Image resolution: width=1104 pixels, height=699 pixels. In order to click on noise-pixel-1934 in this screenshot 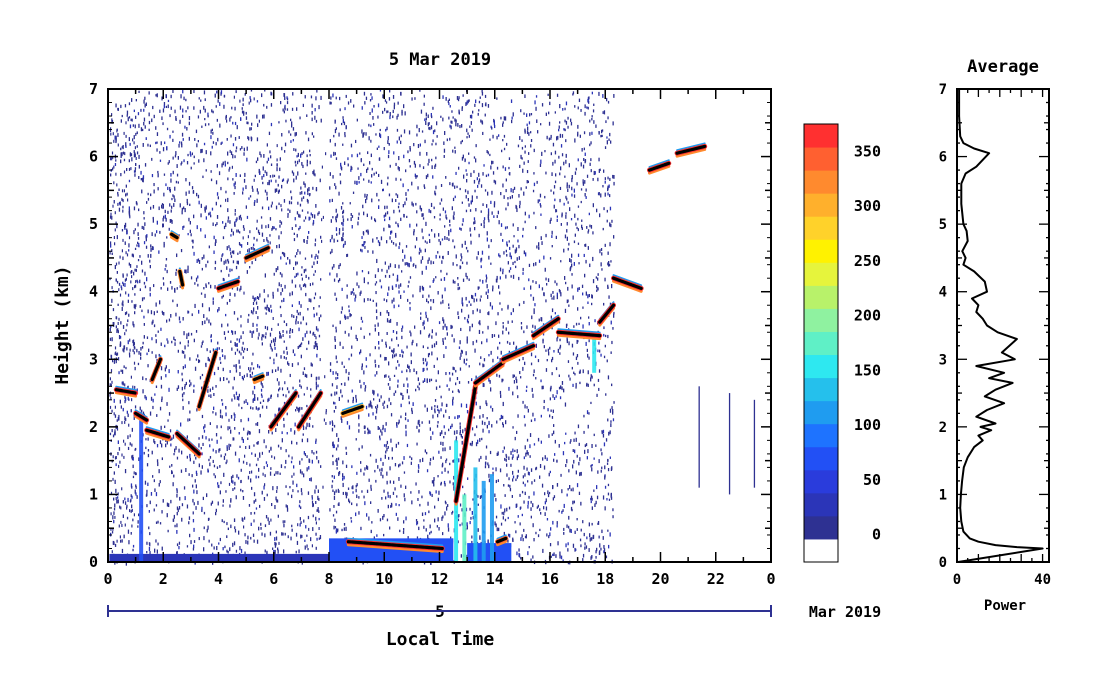, I will do `click(304, 241)`.